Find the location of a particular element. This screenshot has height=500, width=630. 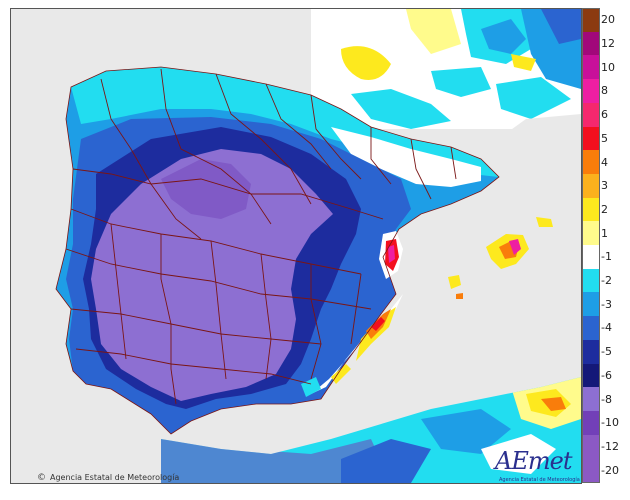

legend-label: -8 is located at coordinates (606, 399).